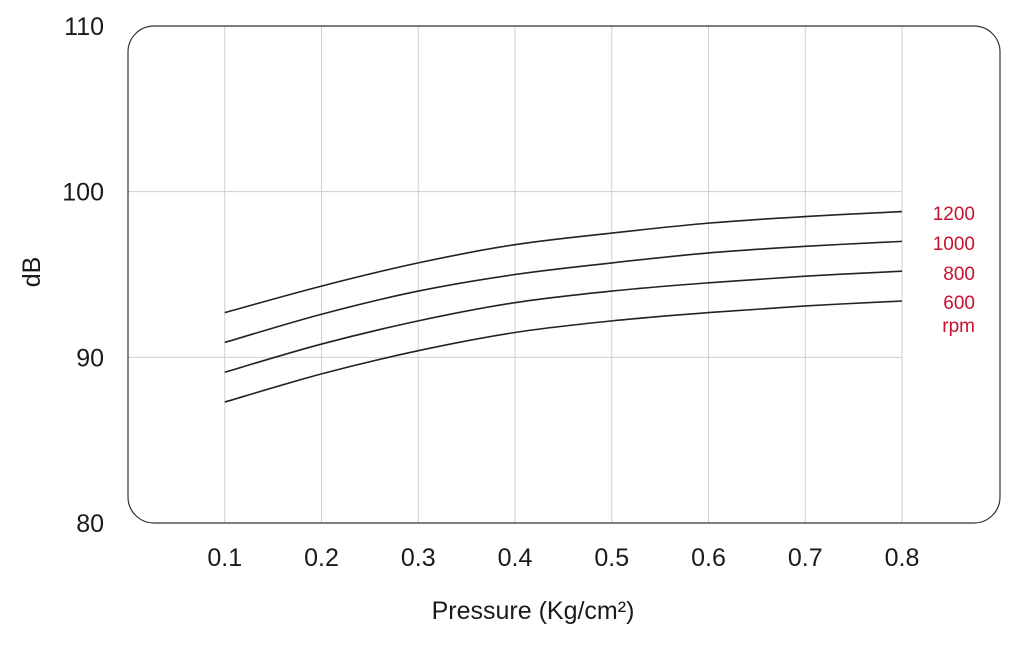  What do you see at coordinates (563, 558) in the screenshot?
I see `x-axis-ticks: 0.1 0.2 0.3 0.4 0.5 0.6 0.7 0.8` at bounding box center [563, 558].